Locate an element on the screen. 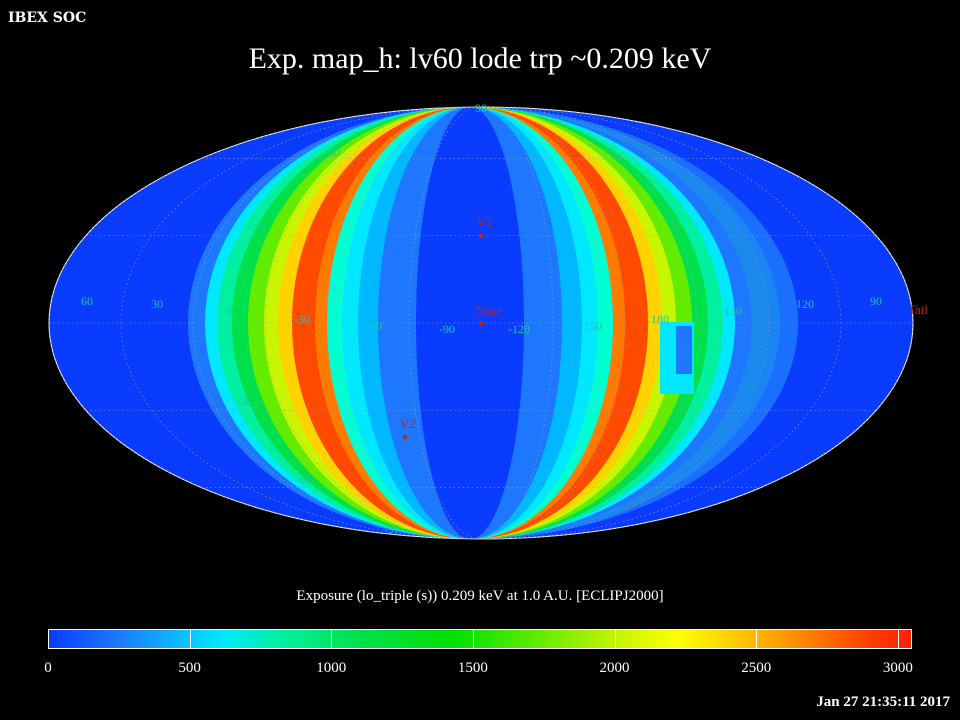  longitude-label: -60 is located at coordinates (374, 326).